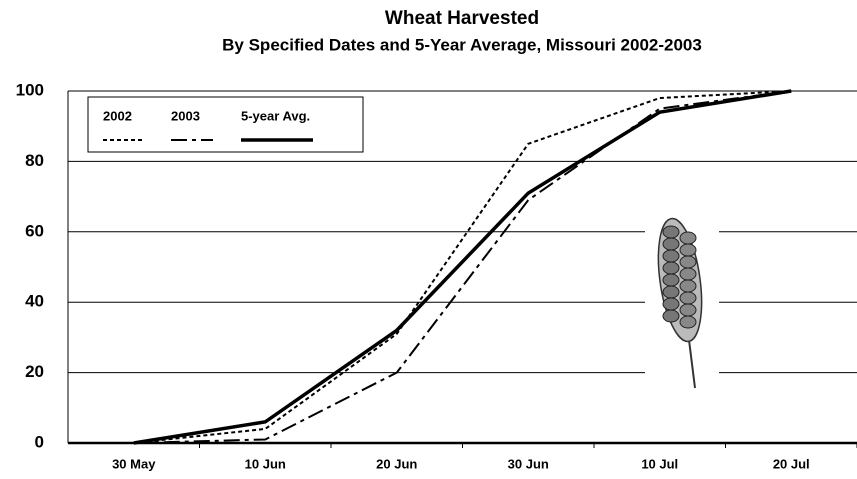  What do you see at coordinates (30, 89) in the screenshot?
I see `y-tick-label: 100` at bounding box center [30, 89].